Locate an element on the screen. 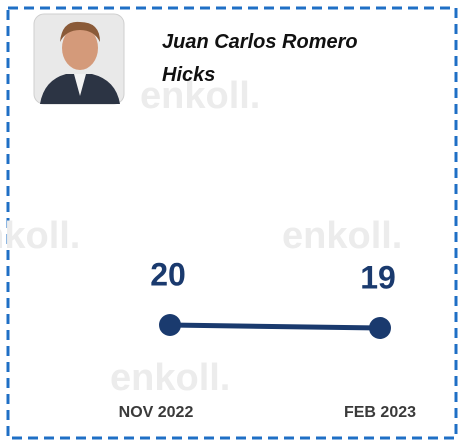 Image resolution: width=464 pixels, height=446 pixels. value-label: 19 is located at coordinates (378, 277).